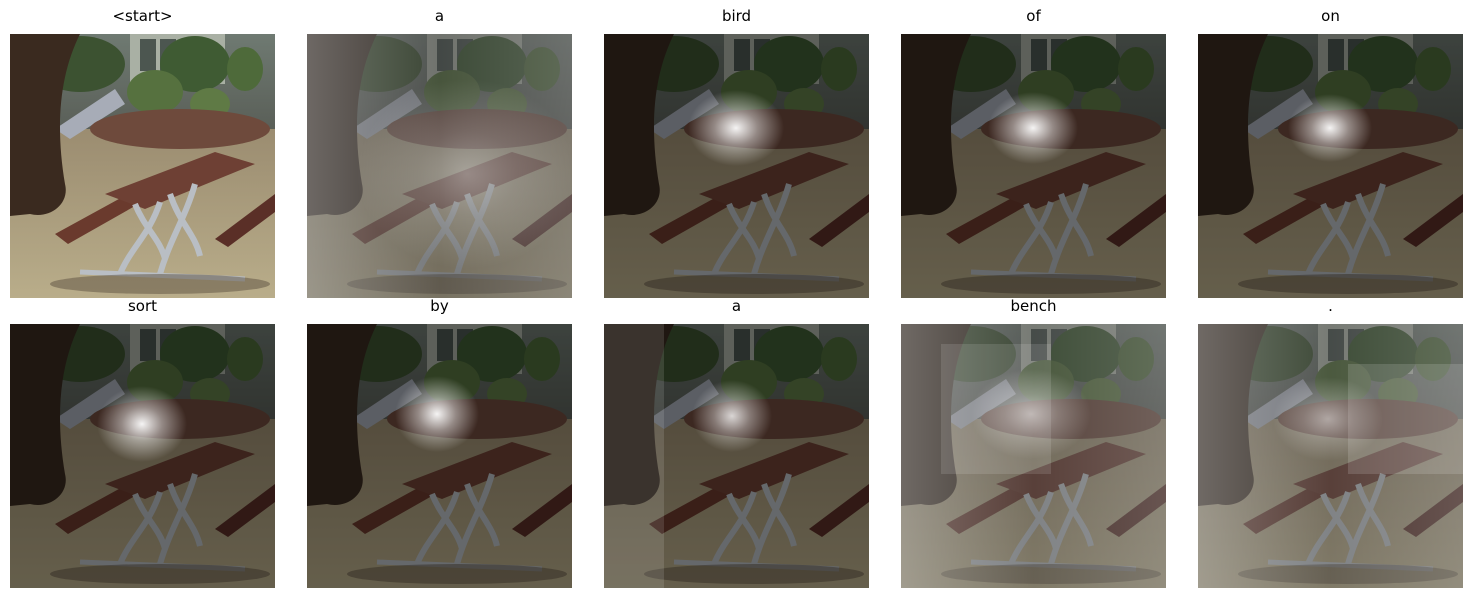 This screenshot has width=1472, height=594. Describe the element at coordinates (142, 306) in the screenshot. I see `panel-word-label: sort` at that location.